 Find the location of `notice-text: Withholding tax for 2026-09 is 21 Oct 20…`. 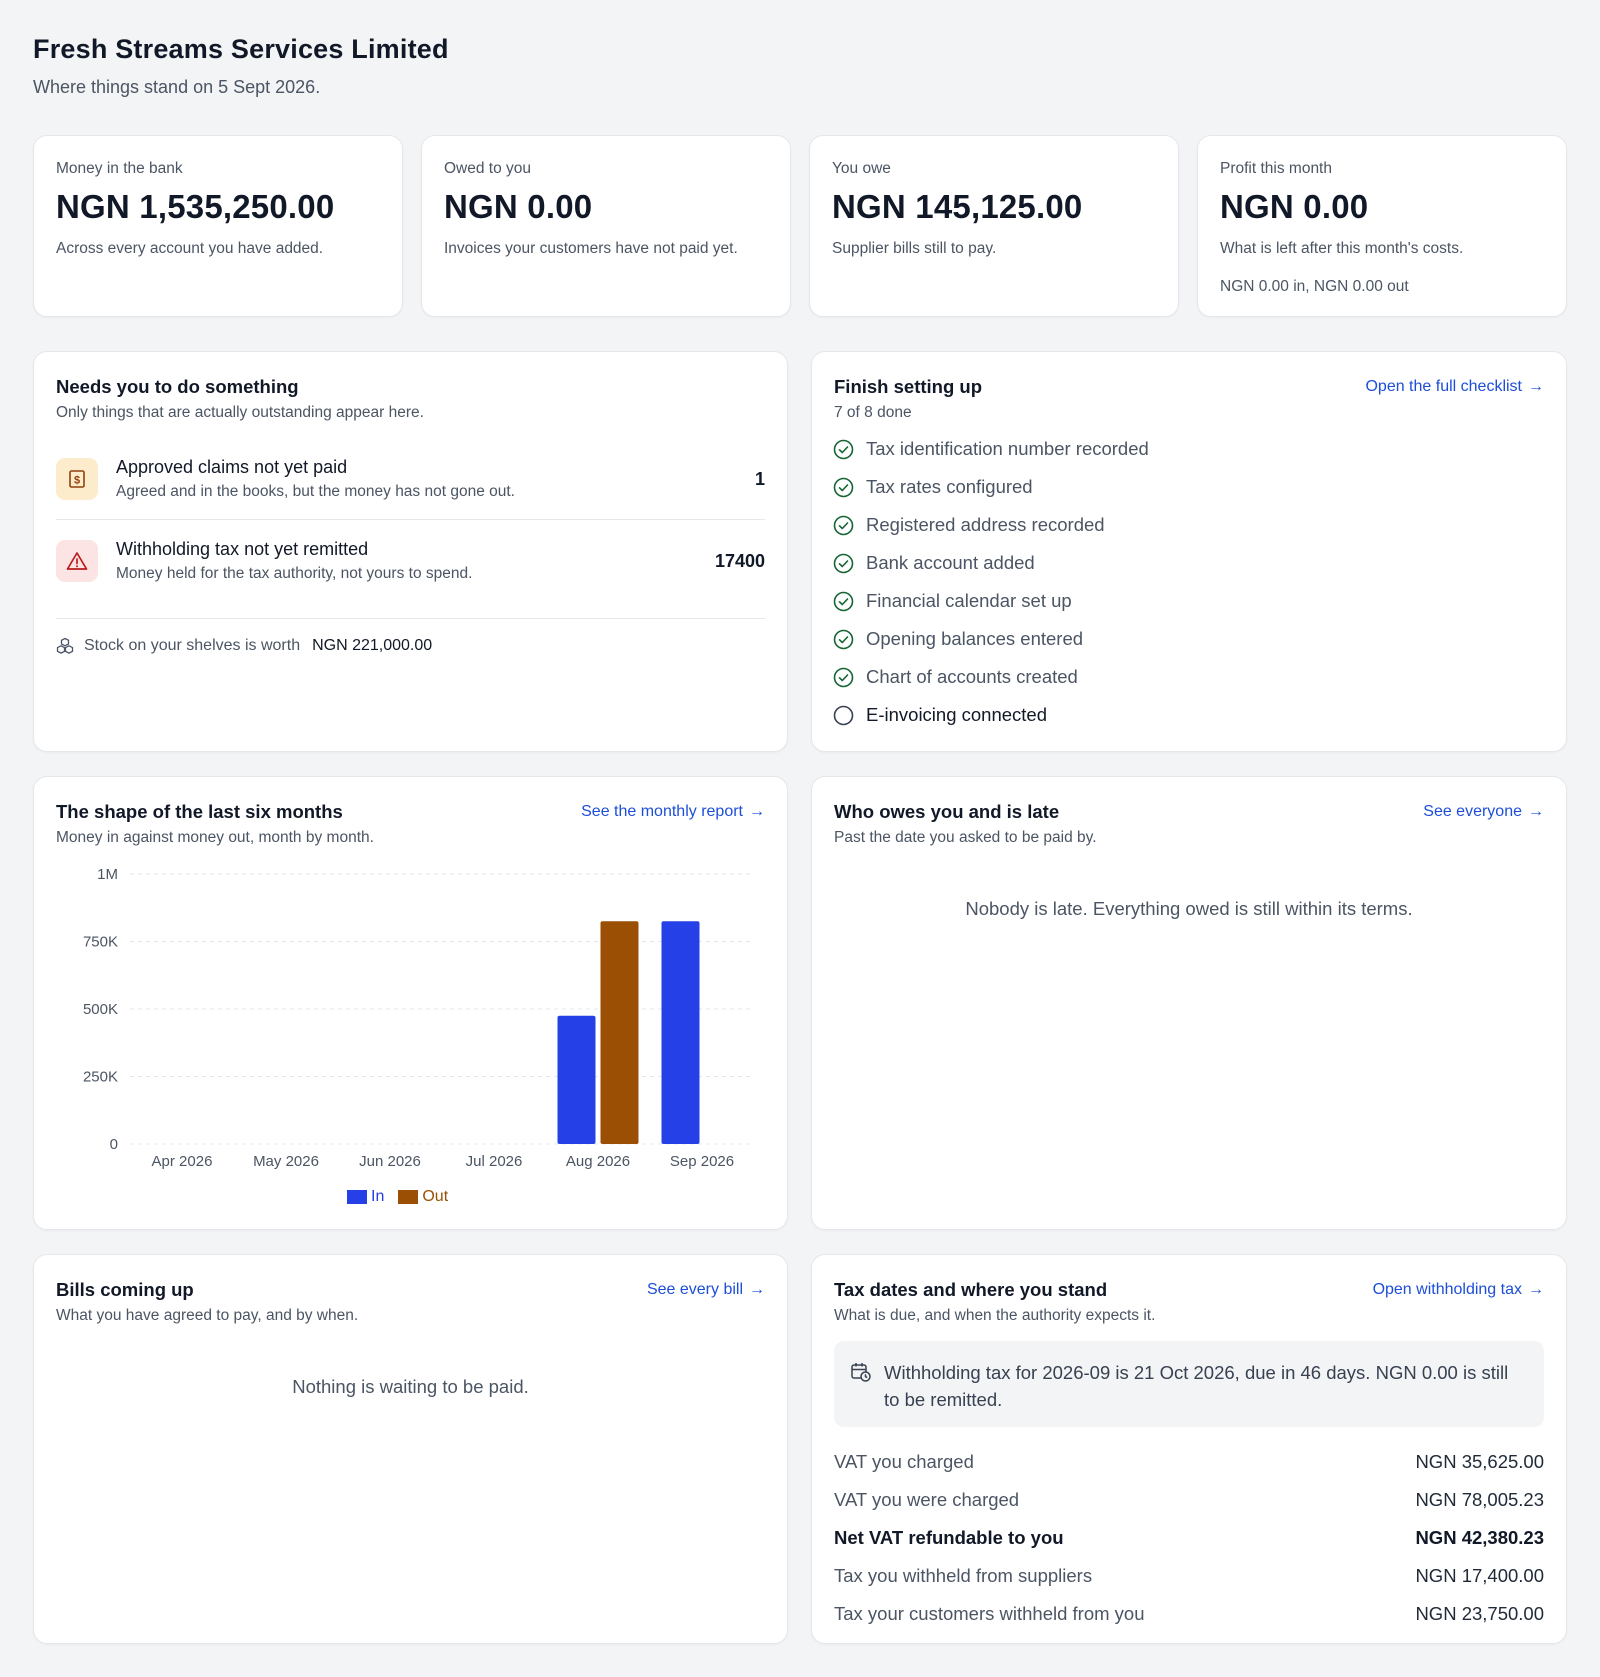

notice-text: Withholding tax for 2026-09 is 21 Oct 20… is located at coordinates (1196, 1386).